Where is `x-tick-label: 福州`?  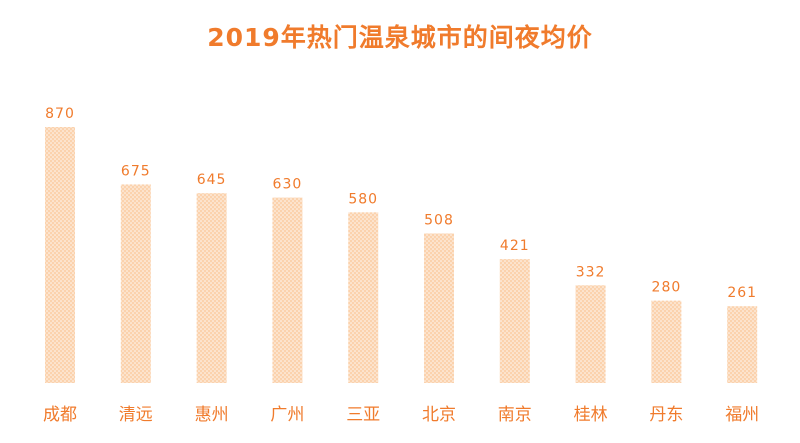 x-tick-label: 福州 is located at coordinates (742, 415).